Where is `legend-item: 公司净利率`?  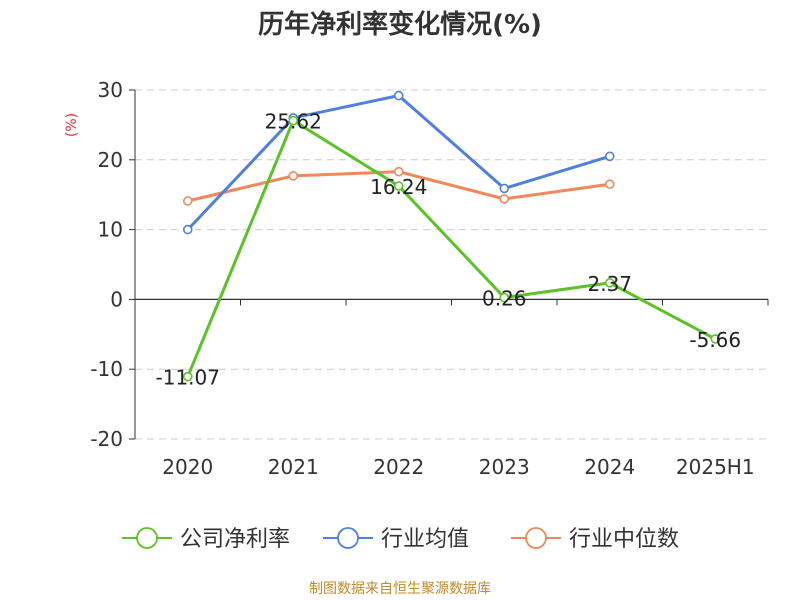 legend-item: 公司净利率 is located at coordinates (206, 539).